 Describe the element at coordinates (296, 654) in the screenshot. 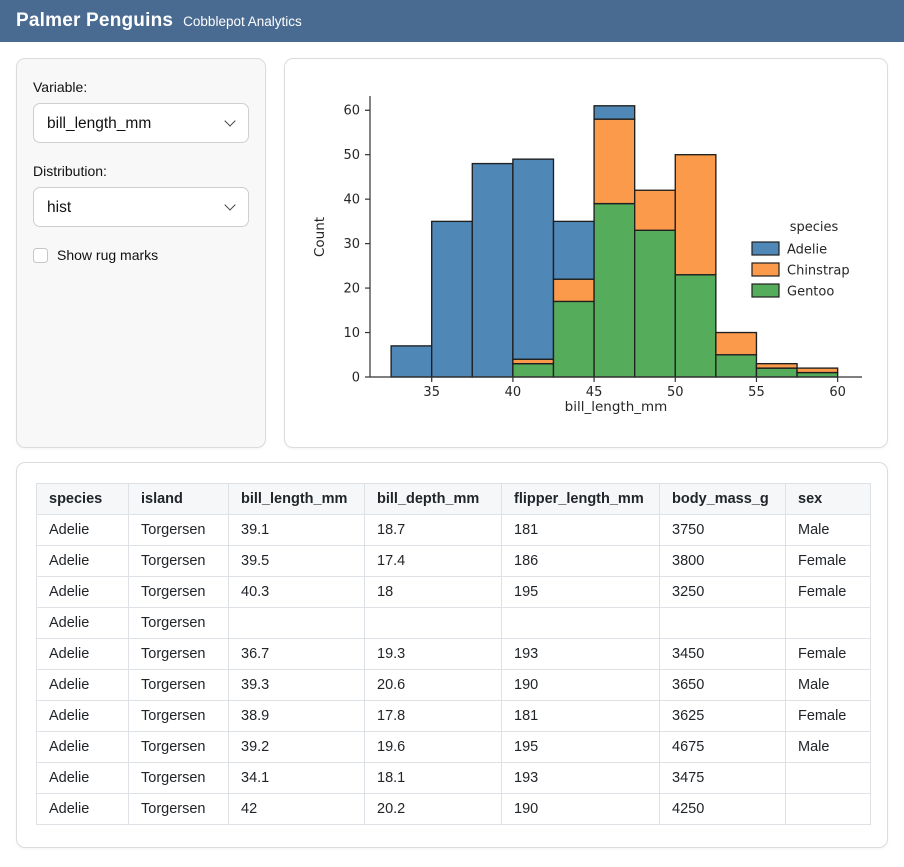

I see `table-cell: 36.7` at that location.